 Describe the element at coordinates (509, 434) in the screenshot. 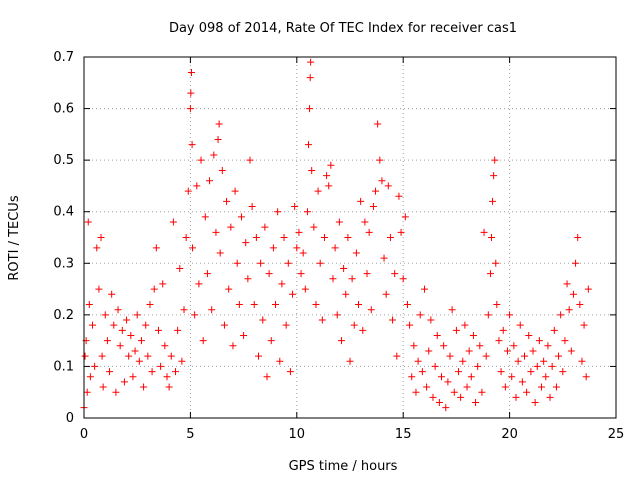

I see `x-tick-label: 20` at that location.